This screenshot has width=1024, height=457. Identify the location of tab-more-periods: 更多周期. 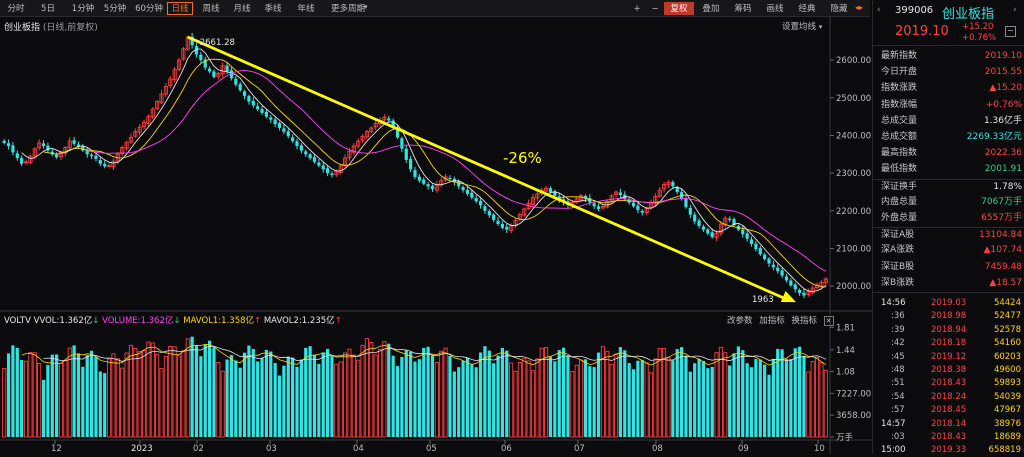
(347, 9).